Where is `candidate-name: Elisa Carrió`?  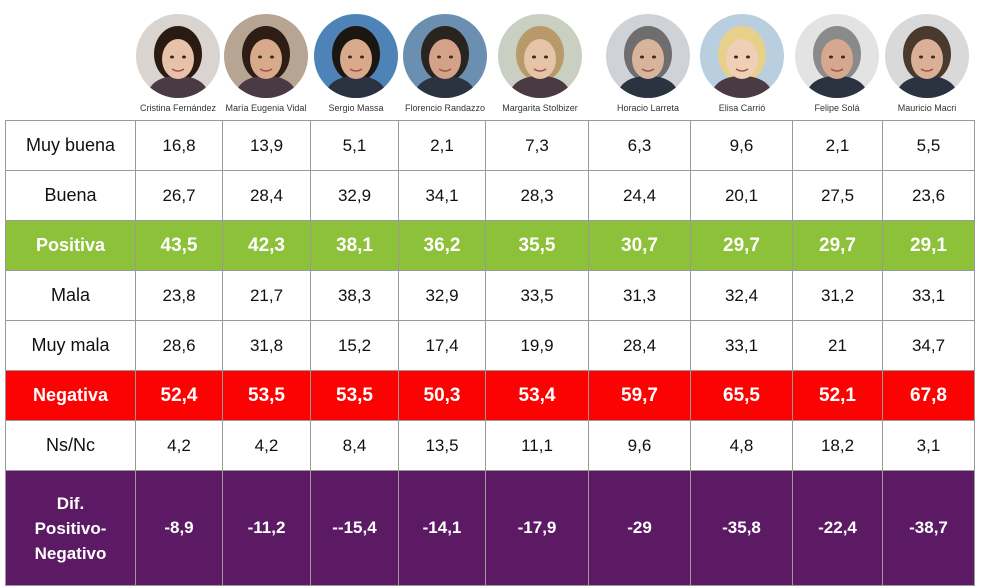 candidate-name: Elisa Carrió is located at coordinates (742, 108).